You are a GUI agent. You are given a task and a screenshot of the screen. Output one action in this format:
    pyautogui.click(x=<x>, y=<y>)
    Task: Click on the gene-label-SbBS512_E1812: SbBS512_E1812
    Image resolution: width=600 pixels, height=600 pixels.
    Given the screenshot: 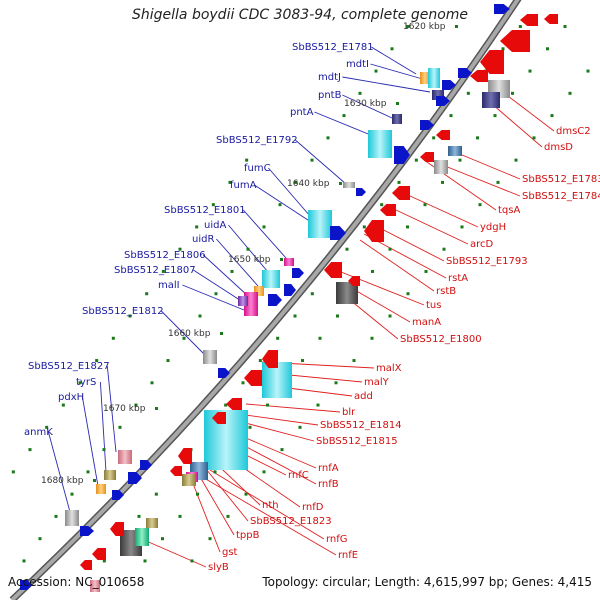 What is the action you would take?
    pyautogui.click(x=123, y=311)
    